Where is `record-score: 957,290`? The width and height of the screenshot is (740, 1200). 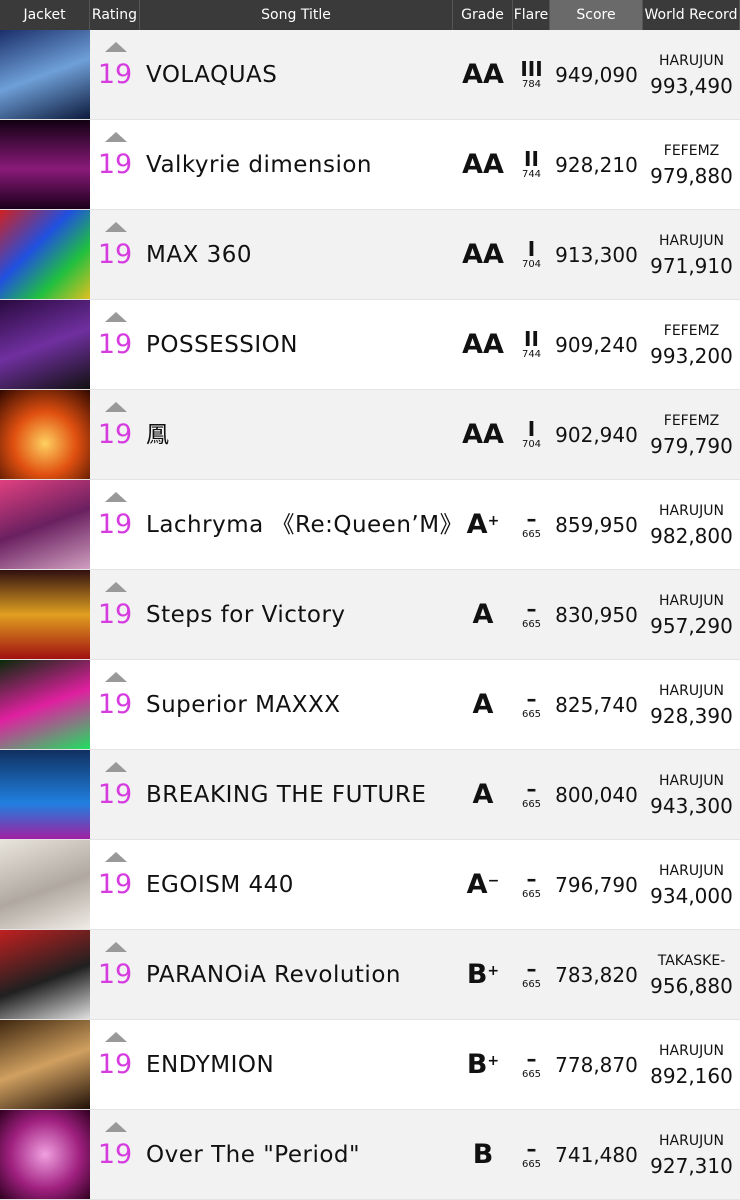 record-score: 957,290 is located at coordinates (691, 625).